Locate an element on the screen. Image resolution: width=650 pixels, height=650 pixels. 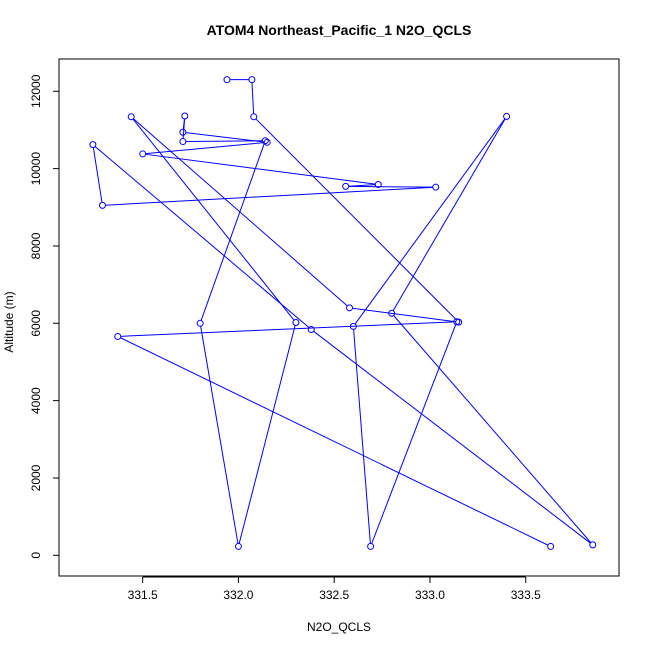
y-axis-label: Altitude (m) is located at coordinates (9, 321).